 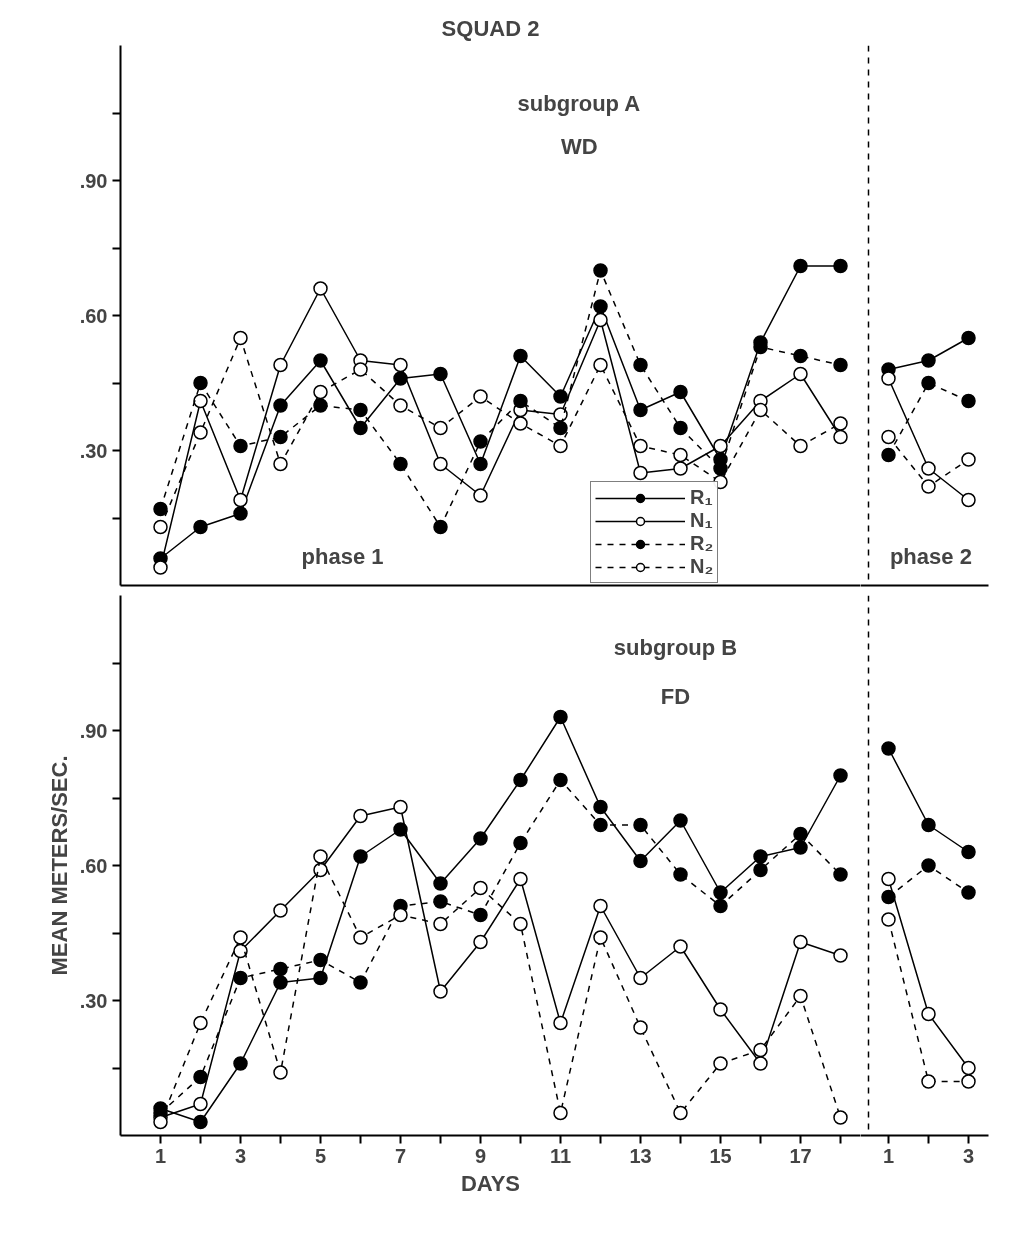 I want to click on annotation: phase 2, so click(x=930, y=557).